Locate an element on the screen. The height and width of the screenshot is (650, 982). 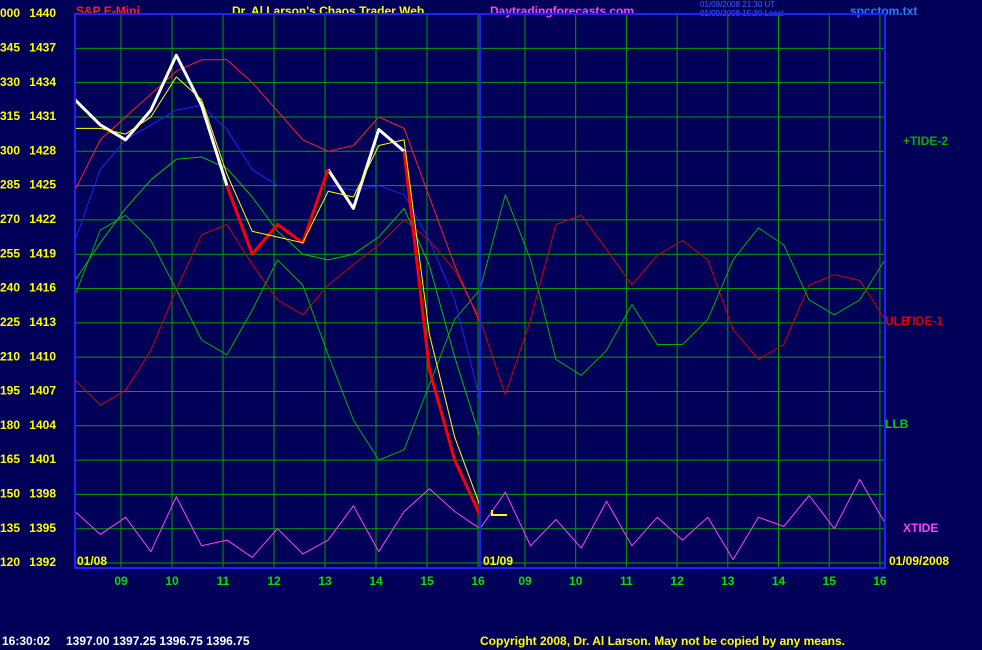
curve-label: ULB is located at coordinates (897, 321).